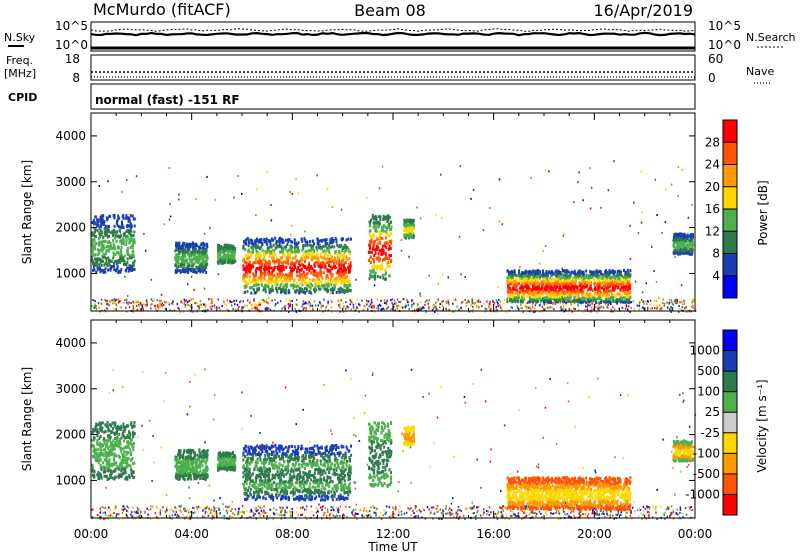 The image size is (800, 558). What do you see at coordinates (760, 71) in the screenshot?
I see `nave-label: Nave` at bounding box center [760, 71].